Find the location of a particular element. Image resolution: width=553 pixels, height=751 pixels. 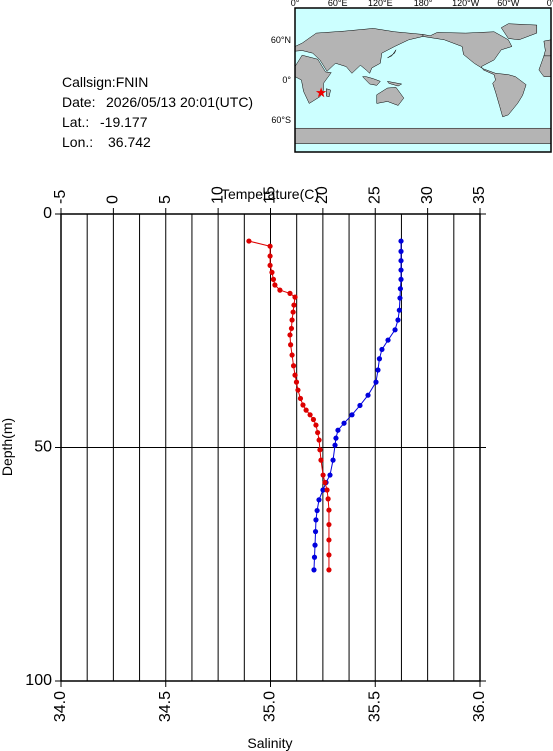

x2-tick-label: 34.0 is located at coordinates (60, 706).